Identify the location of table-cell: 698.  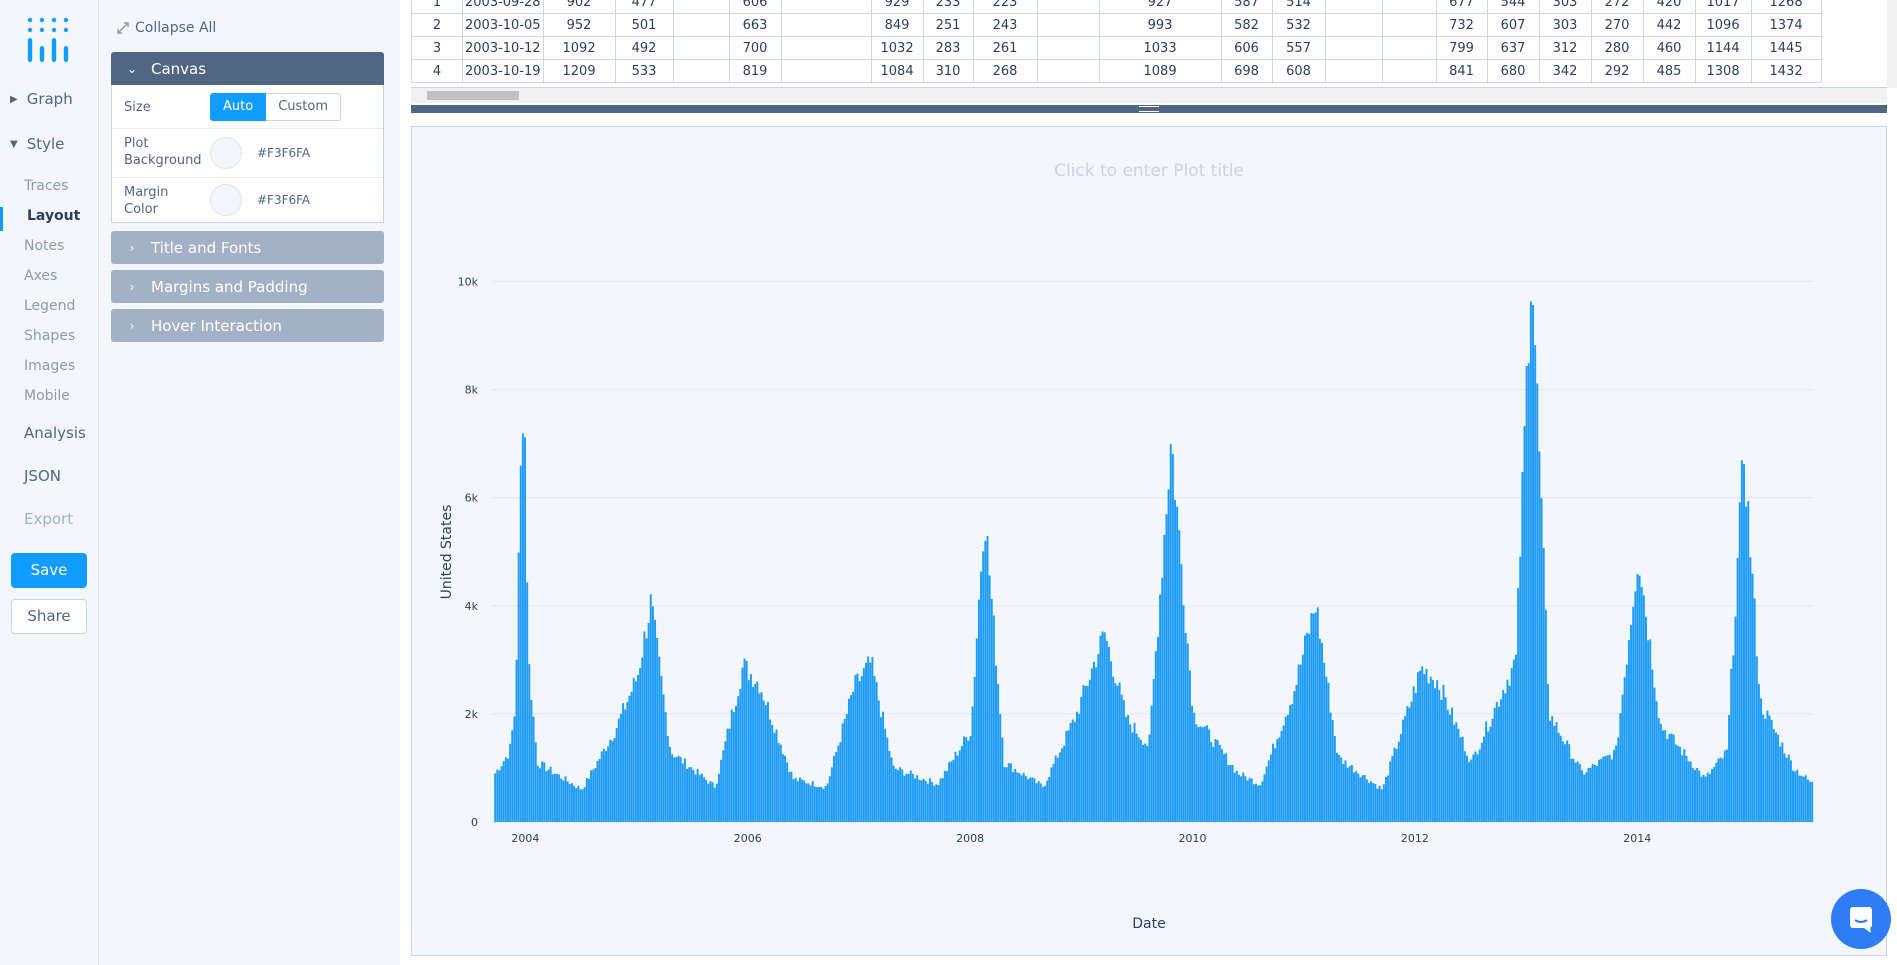
(1246, 71).